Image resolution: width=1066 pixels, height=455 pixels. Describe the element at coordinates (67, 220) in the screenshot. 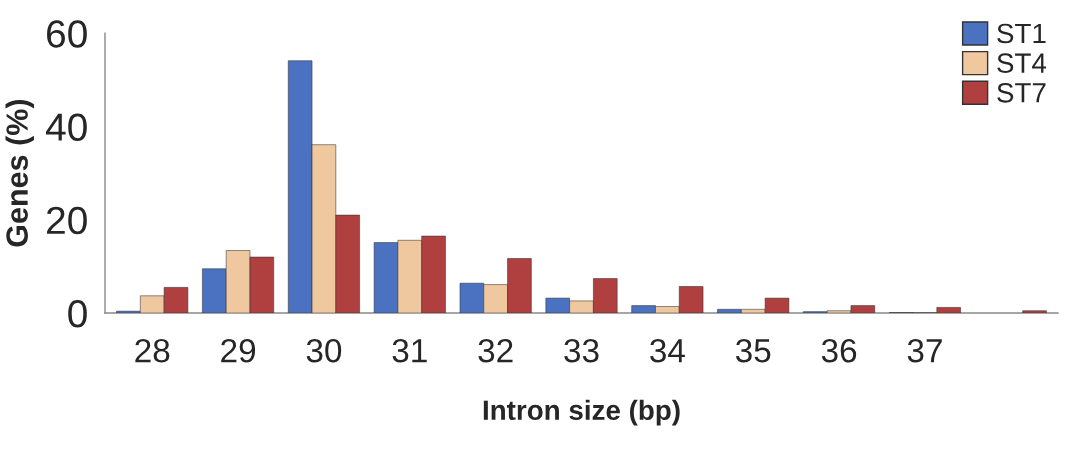

I see `y-tick-label: 20` at that location.